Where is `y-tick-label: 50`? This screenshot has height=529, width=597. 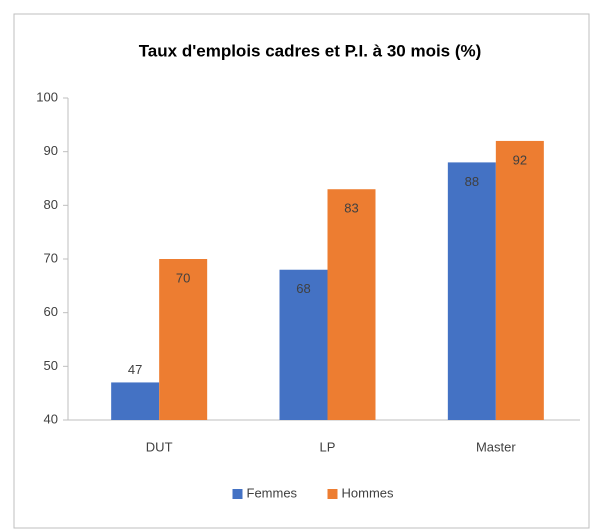 y-tick-label: 50 is located at coordinates (51, 365).